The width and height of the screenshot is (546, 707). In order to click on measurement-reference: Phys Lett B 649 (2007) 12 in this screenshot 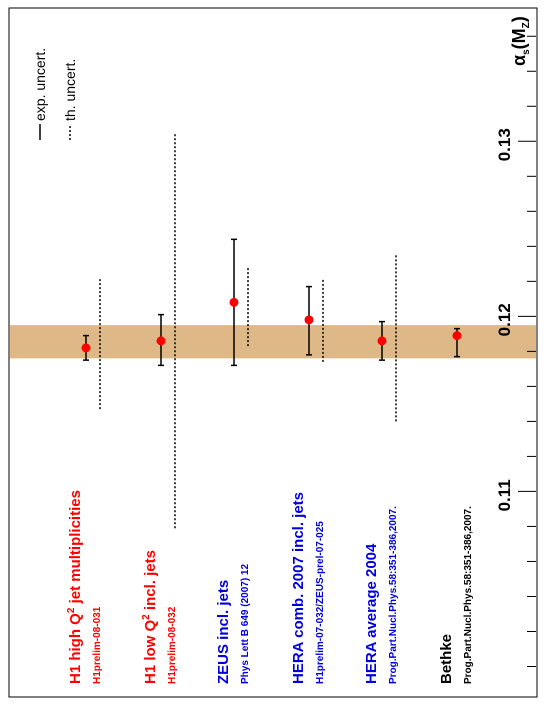, I will do `click(245, 624)`.